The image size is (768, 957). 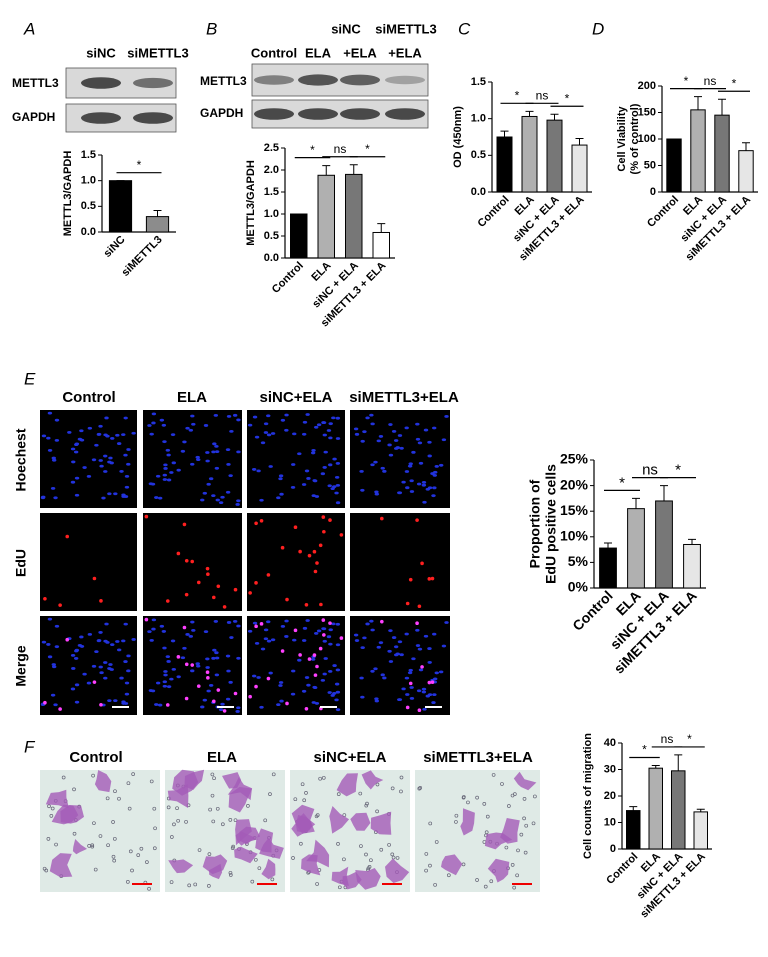 What do you see at coordinates (504, 164) in the screenshot?
I see `bar` at bounding box center [504, 164].